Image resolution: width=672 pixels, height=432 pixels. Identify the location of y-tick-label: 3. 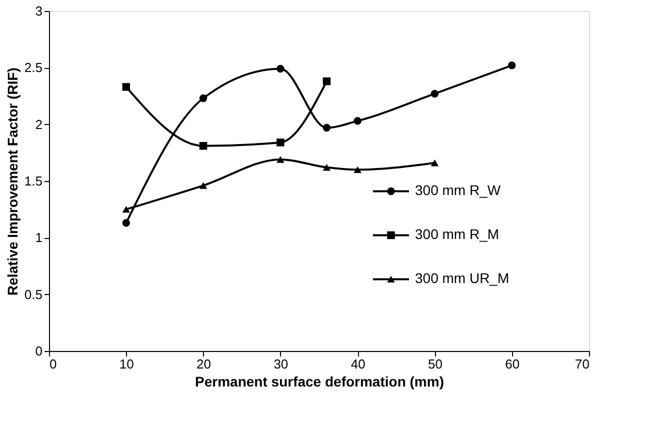
(38, 11).